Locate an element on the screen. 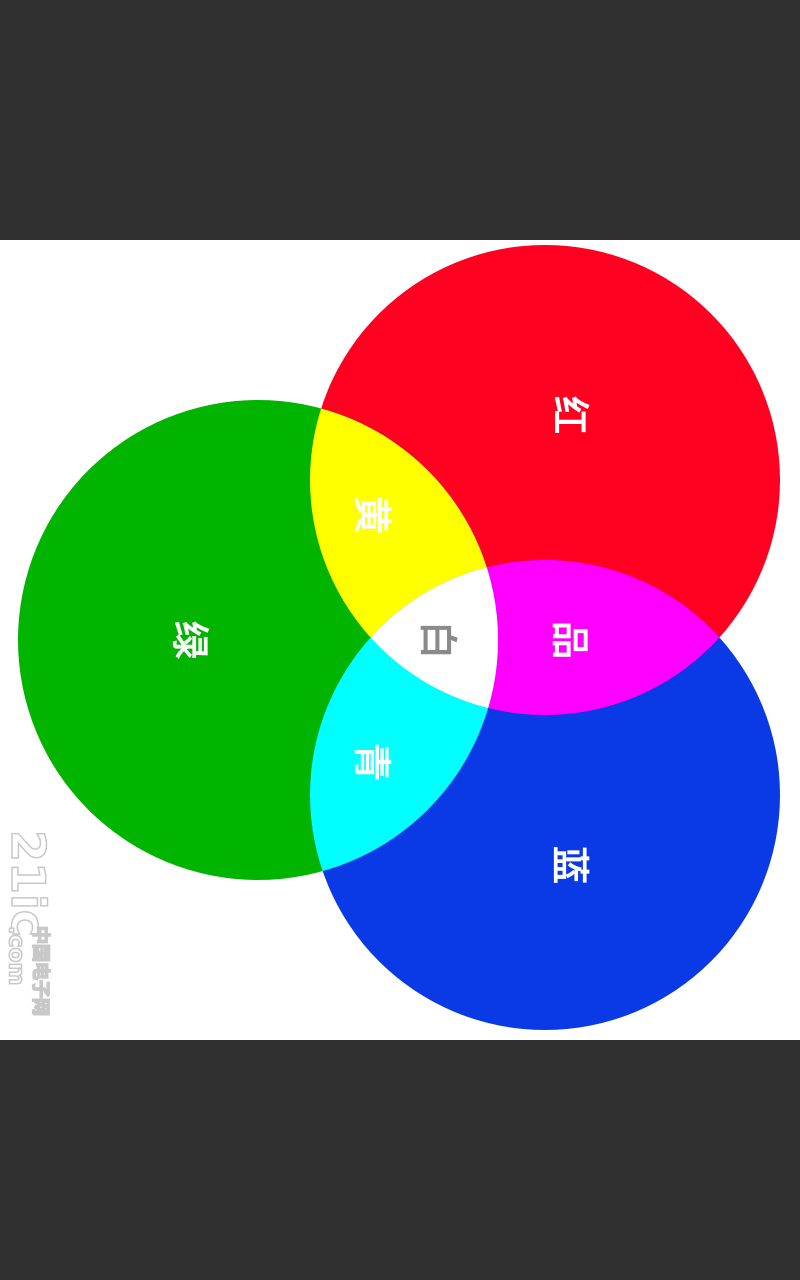 The width and height of the screenshot is (800, 1280). watermark-domain: .com is located at coordinates (16, 955).